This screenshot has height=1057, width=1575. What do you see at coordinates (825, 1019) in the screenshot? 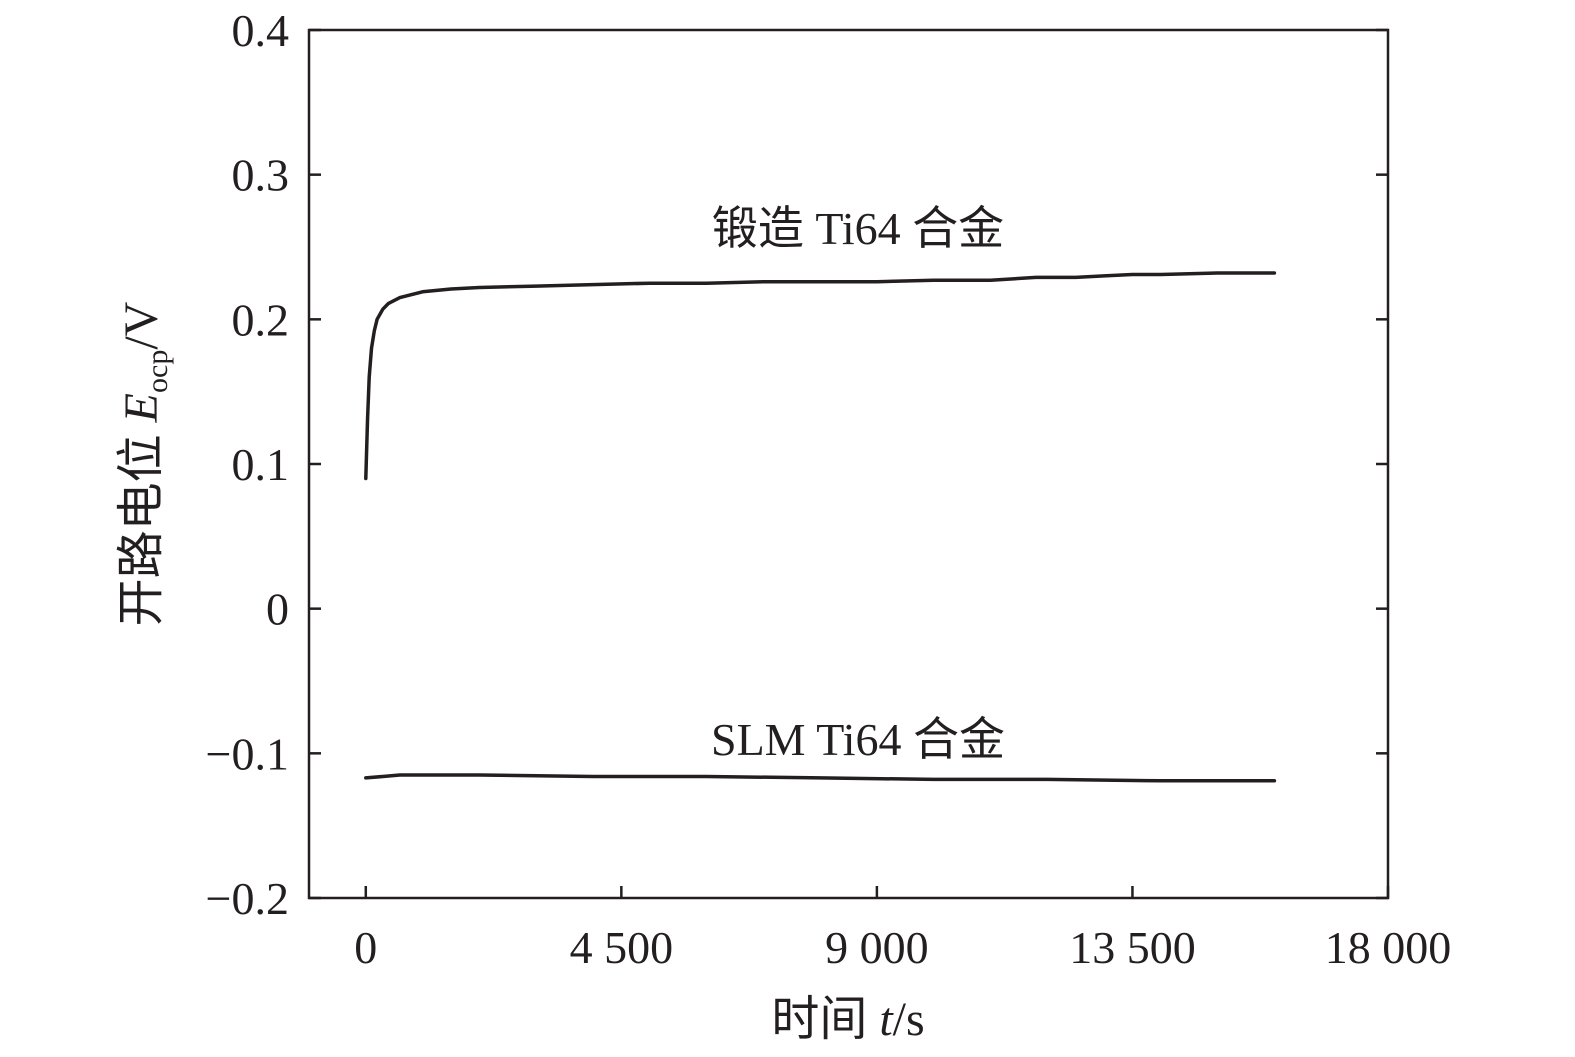
I see `x-axis-title-prefix: 时间` at bounding box center [825, 1019].